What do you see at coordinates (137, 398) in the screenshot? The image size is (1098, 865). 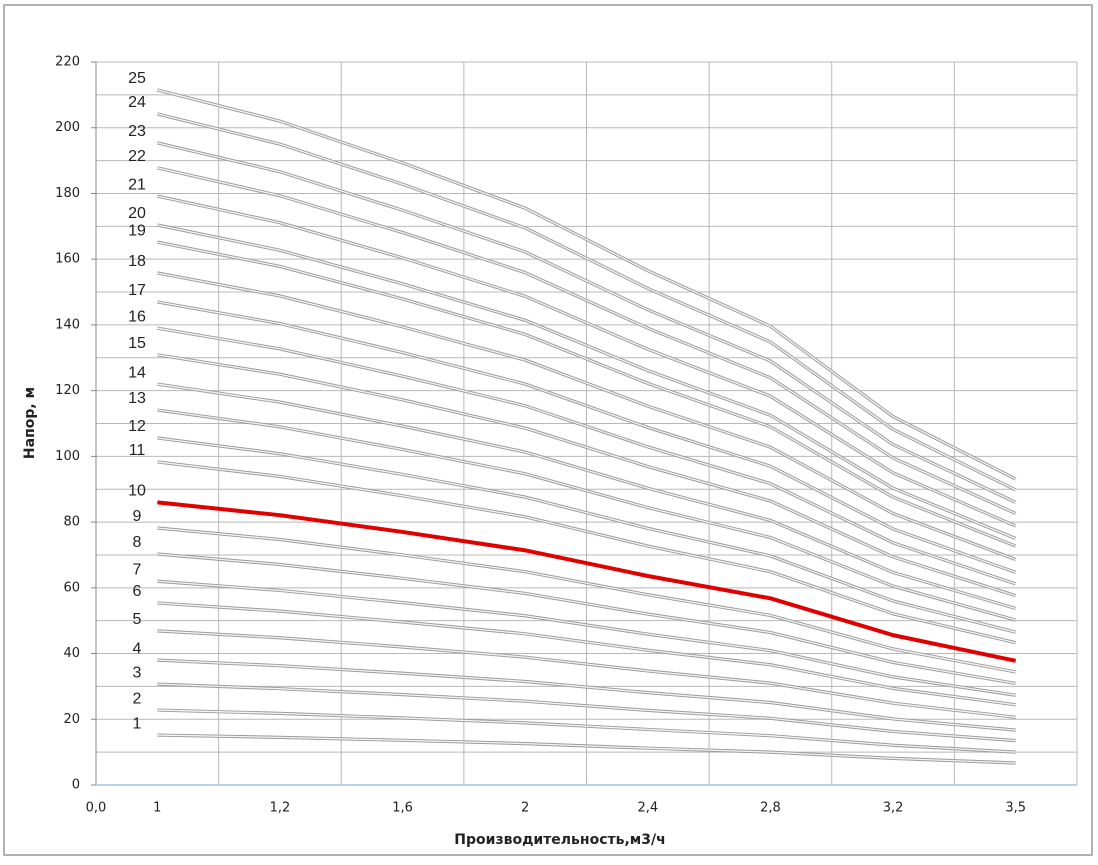 I see `series-label: 13` at bounding box center [137, 398].